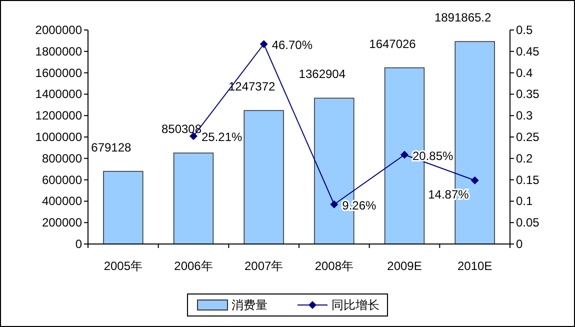 The height and width of the screenshot is (327, 575). Describe the element at coordinates (58, 137) in the screenshot. I see `y-tick-label: 1000000` at that location.